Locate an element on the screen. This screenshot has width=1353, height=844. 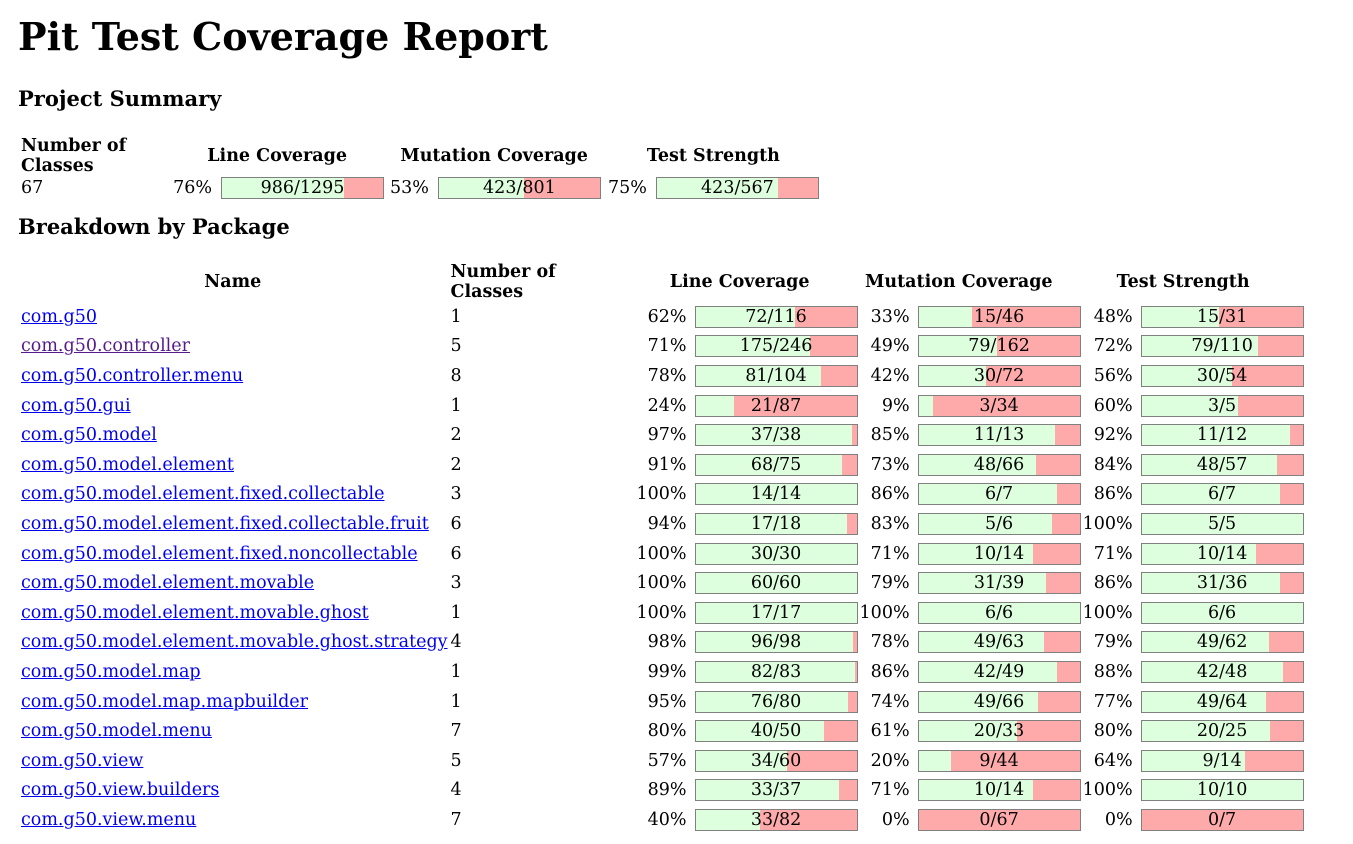
package-name-cell: com.g50.controller is located at coordinates (233, 347).